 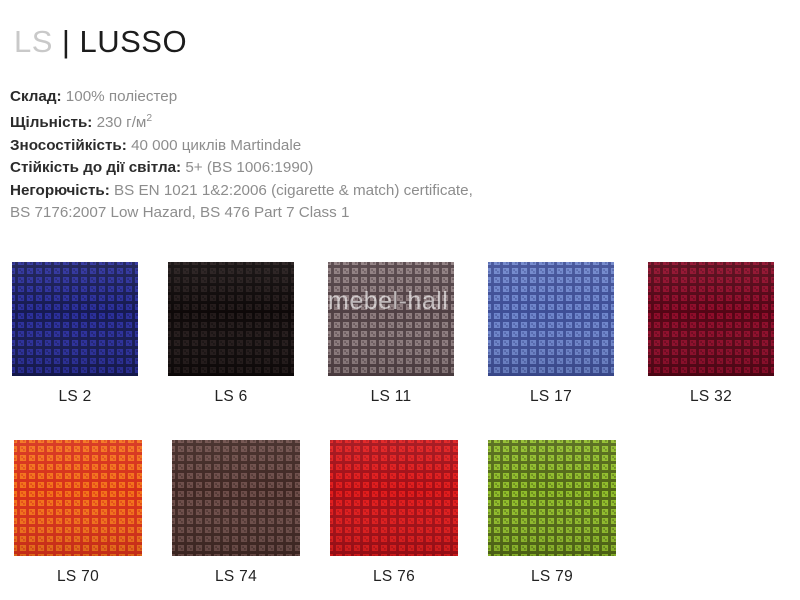 What do you see at coordinates (33, 41) in the screenshot?
I see `title-code: LS` at bounding box center [33, 41].